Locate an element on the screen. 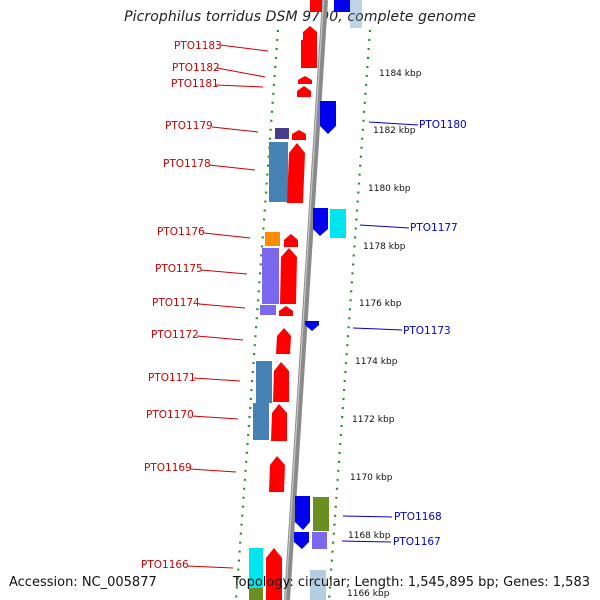 This screenshot has width=600, height=600. scale-label: 1180 kbp is located at coordinates (389, 189).